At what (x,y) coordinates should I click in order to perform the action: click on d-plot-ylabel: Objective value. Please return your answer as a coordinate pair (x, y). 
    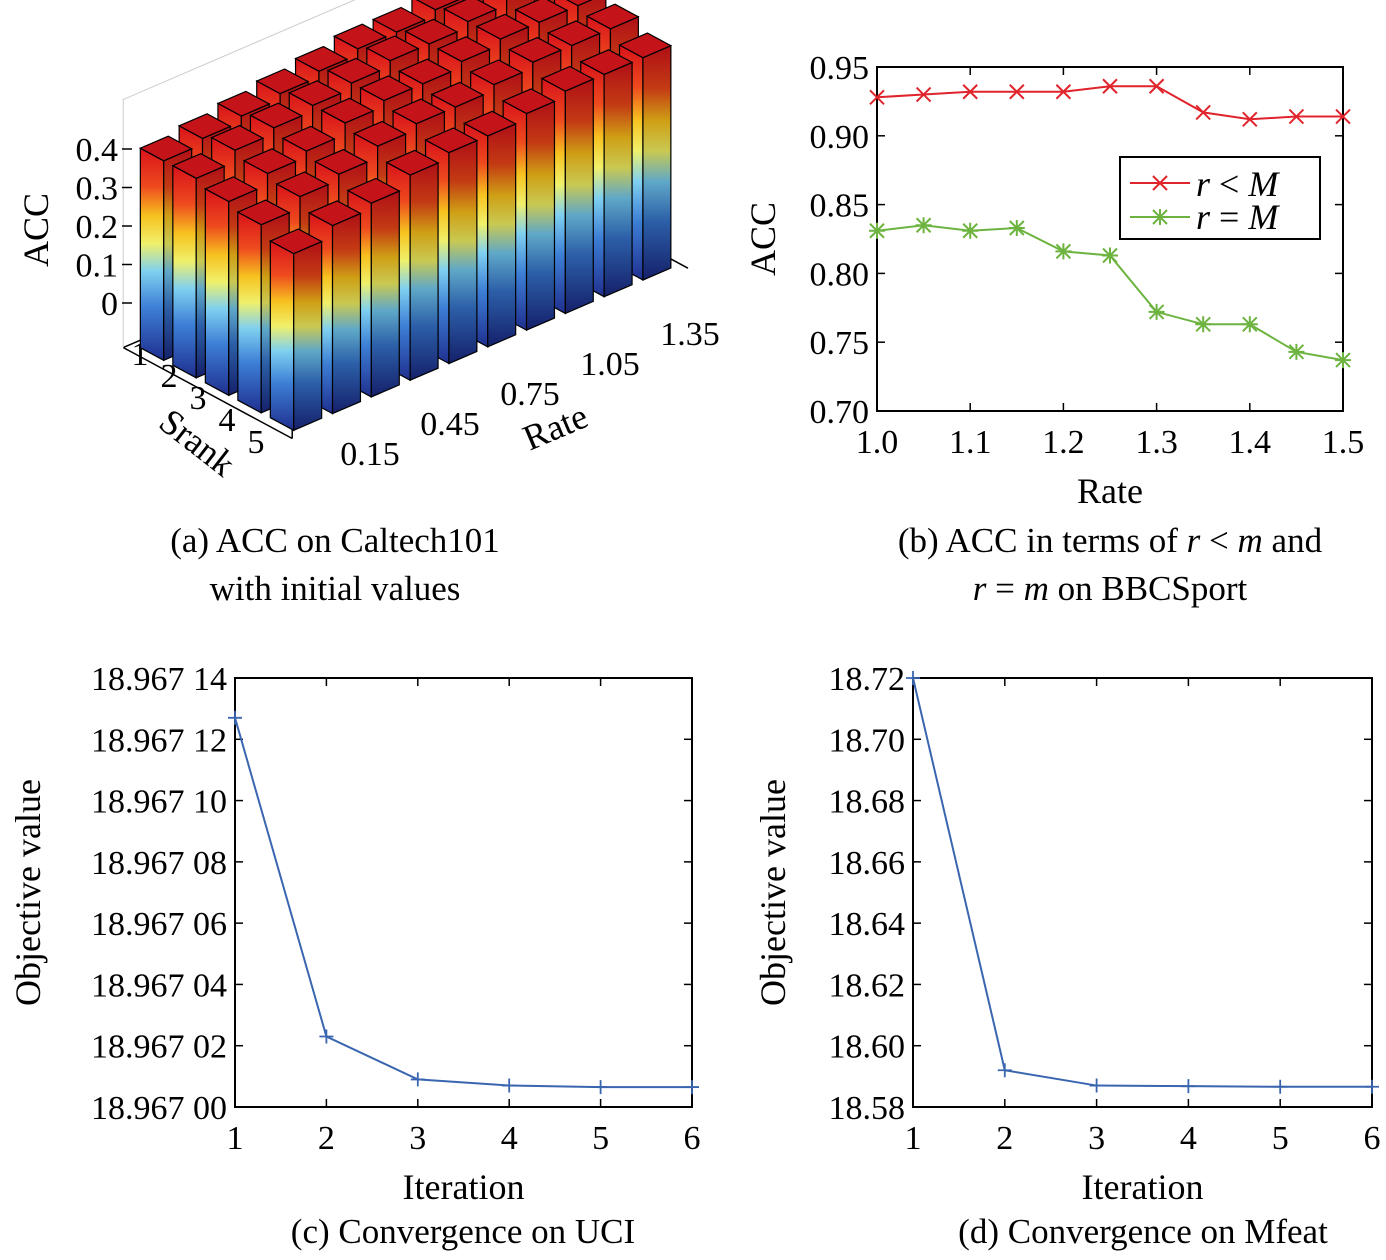
    Looking at the image, I should click on (773, 892).